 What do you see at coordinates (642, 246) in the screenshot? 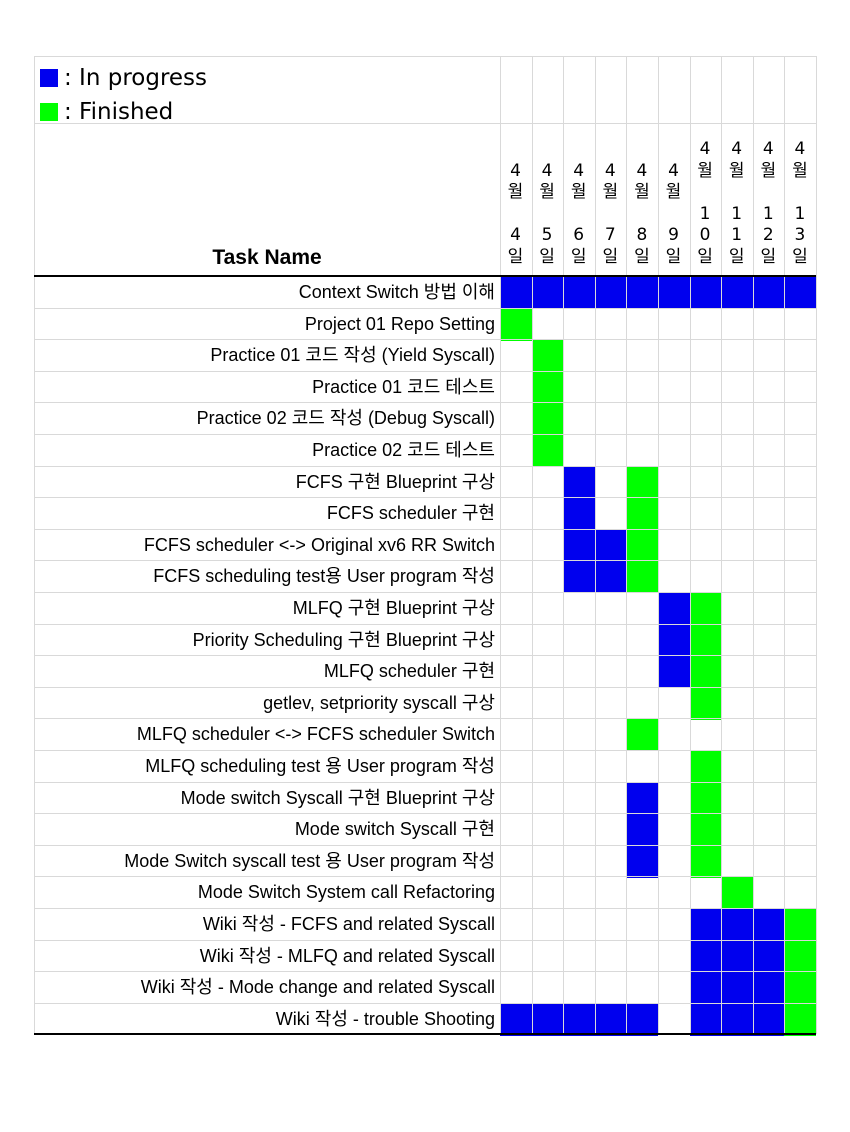
I see `date-day: 8 일` at bounding box center [642, 246].